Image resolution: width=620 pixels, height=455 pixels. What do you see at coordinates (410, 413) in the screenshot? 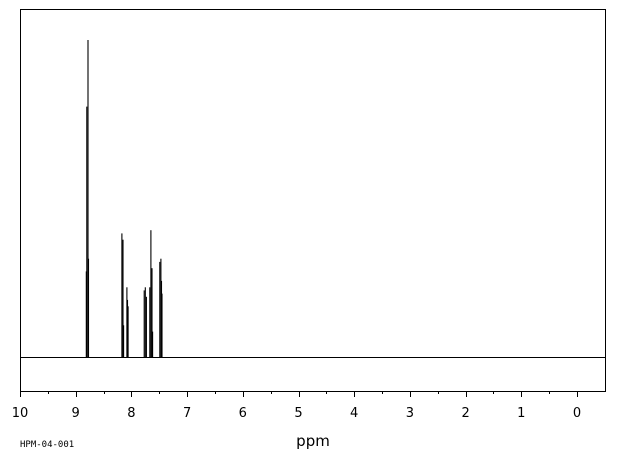
I see `x-tick-label: 3` at bounding box center [410, 413].